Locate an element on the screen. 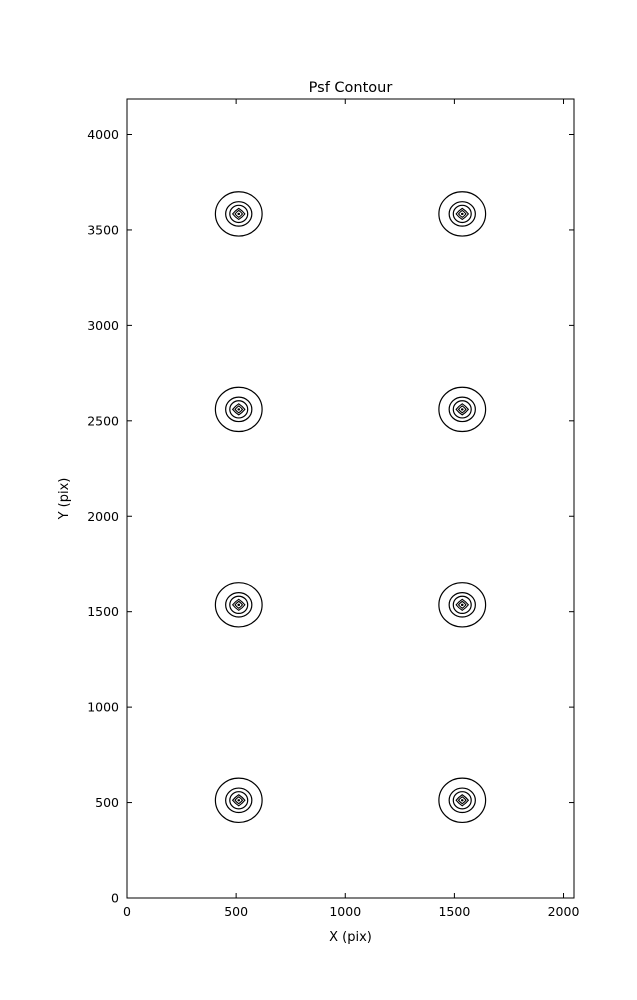  y-axis-label: Y (pix) is located at coordinates (64, 499).